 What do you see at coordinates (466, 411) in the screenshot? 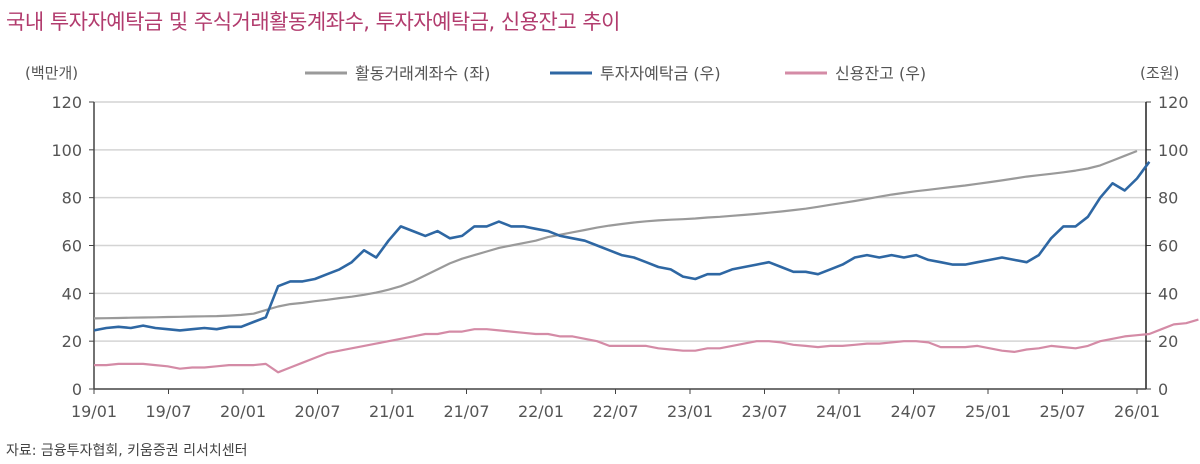
I see `x-tick-label: 21/07` at bounding box center [466, 411].